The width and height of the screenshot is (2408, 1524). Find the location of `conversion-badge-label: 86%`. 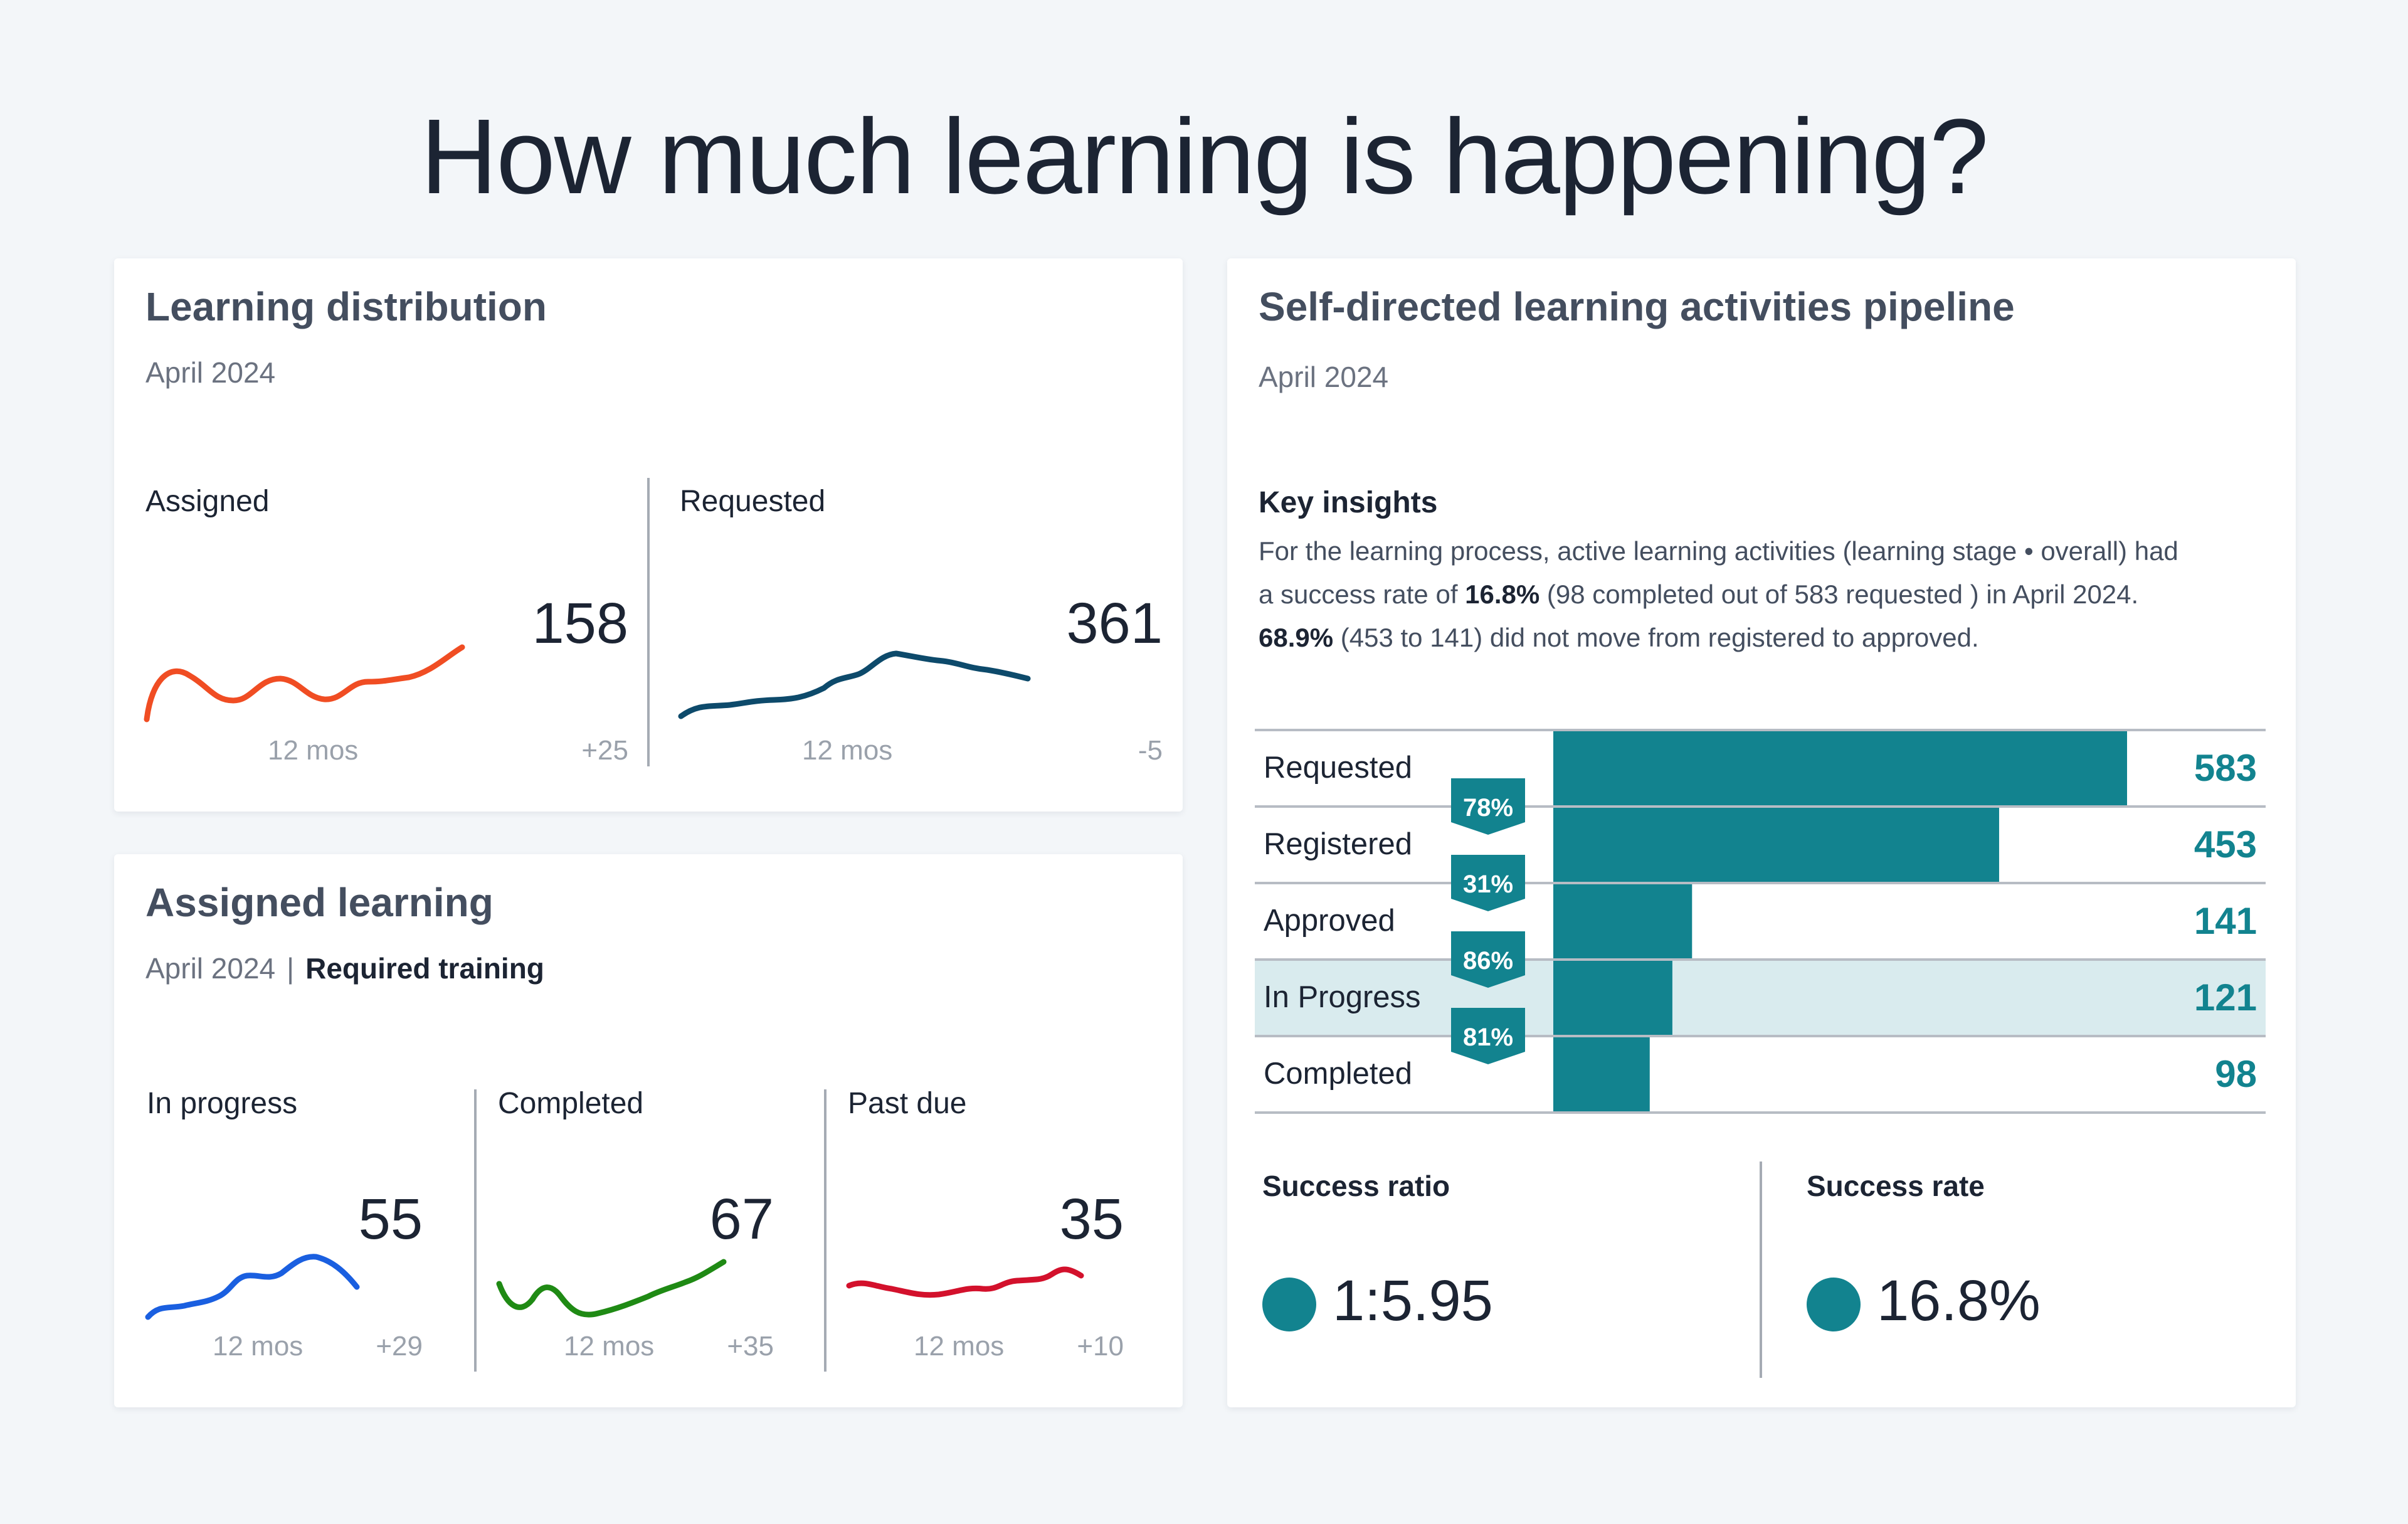

conversion-badge-label: 86% is located at coordinates (1488, 961).